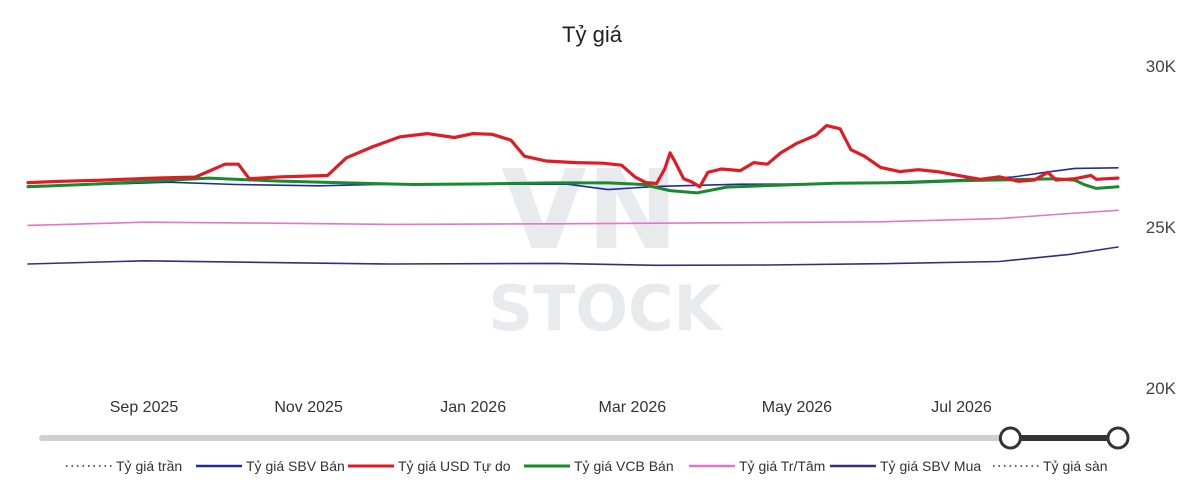  I want to click on legend-item-ty-gia-tran: Tỷ giá trần, so click(124, 466).